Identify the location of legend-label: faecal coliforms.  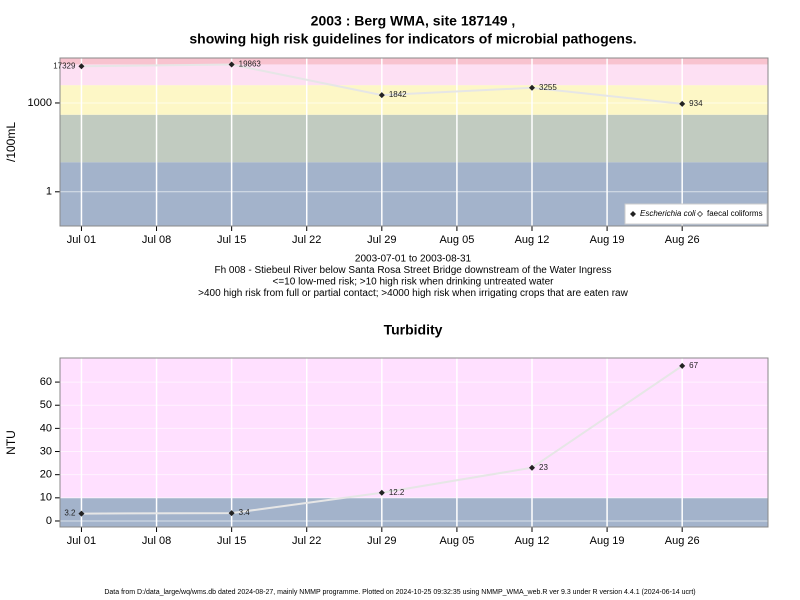
(735, 213).